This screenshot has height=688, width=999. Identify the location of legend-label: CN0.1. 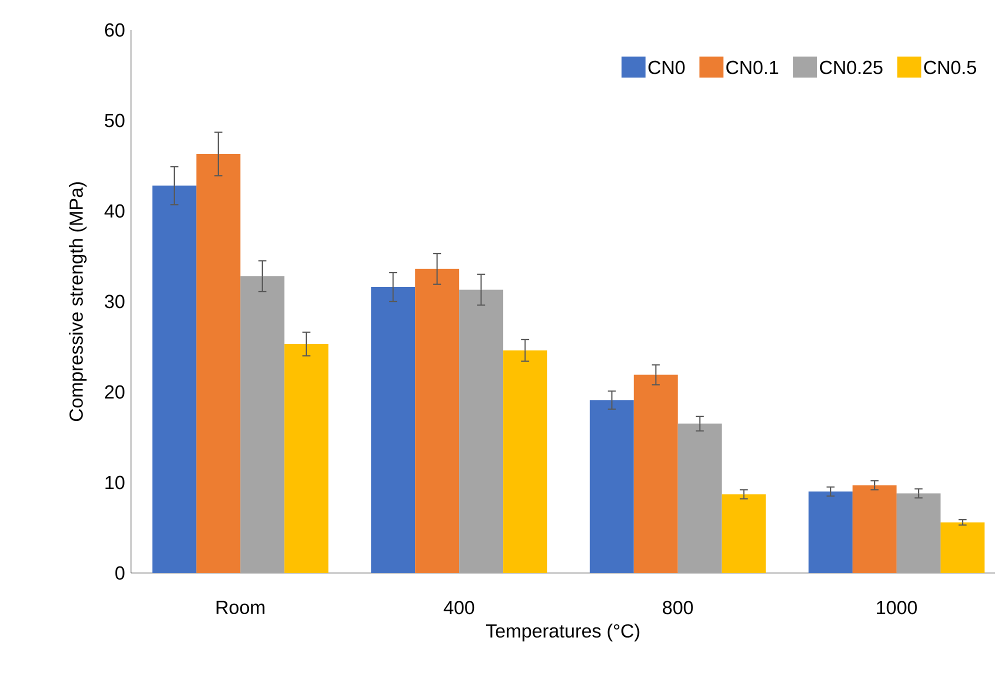
(752, 67).